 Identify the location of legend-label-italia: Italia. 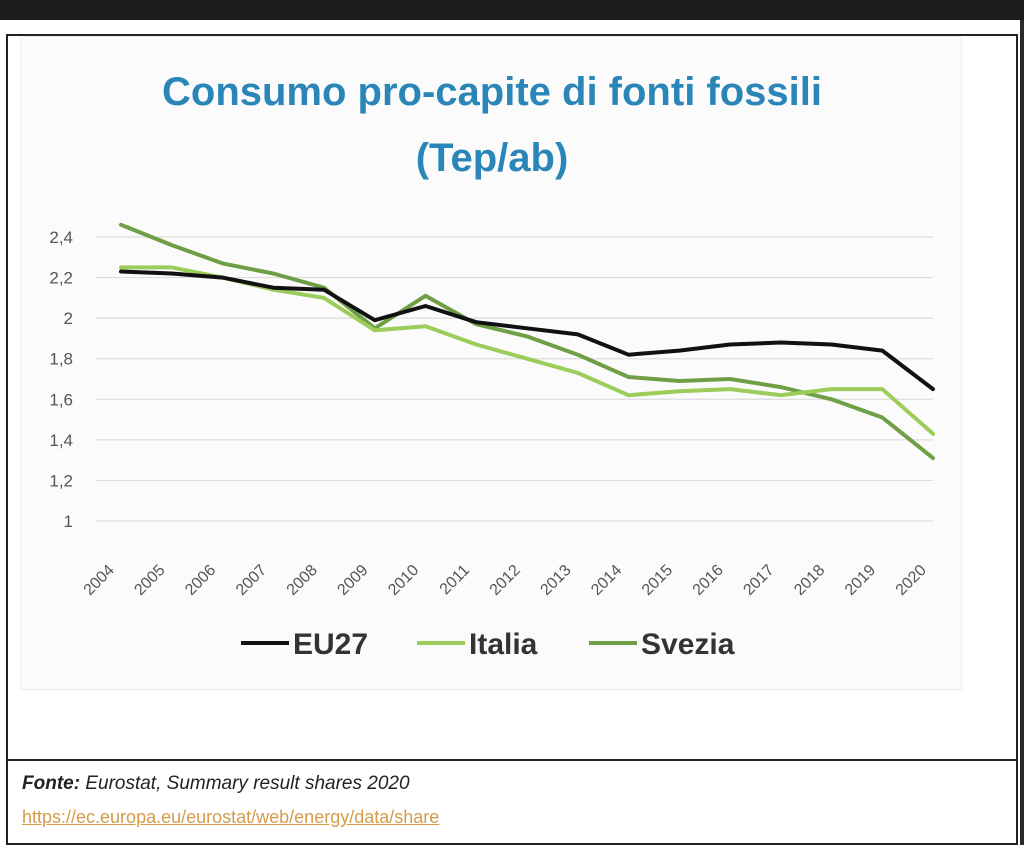
(503, 644).